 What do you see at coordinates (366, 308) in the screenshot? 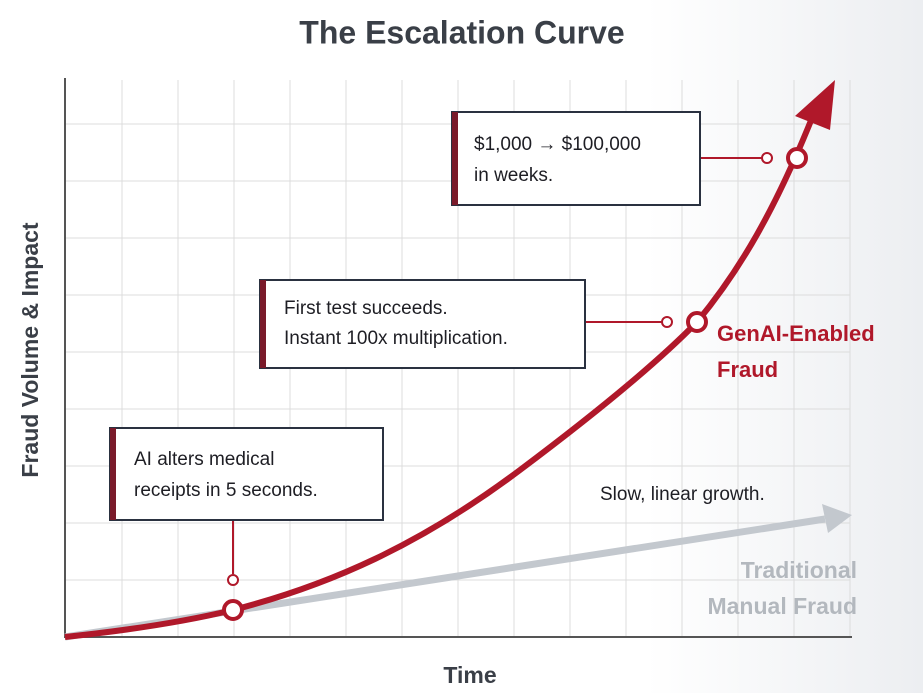
I see `callout-text: First test succeeds.` at bounding box center [366, 308].